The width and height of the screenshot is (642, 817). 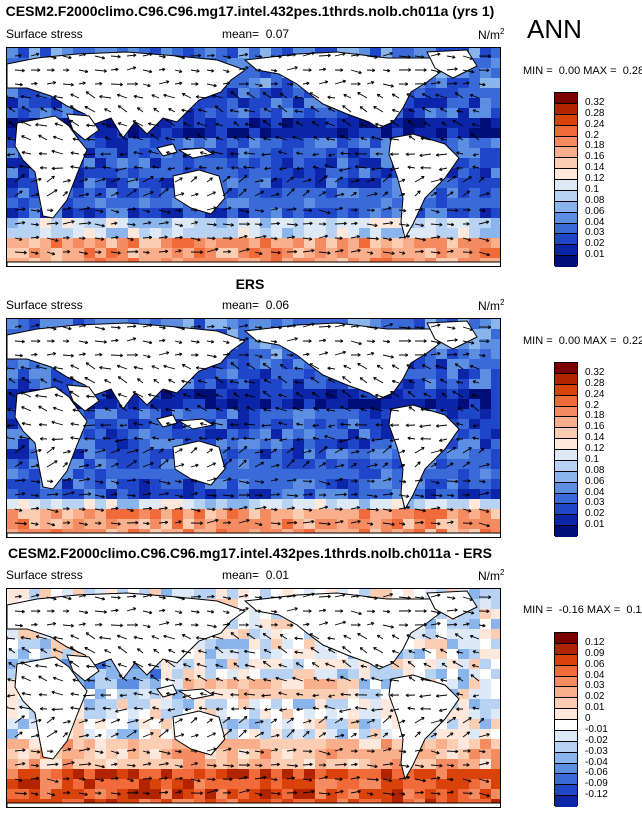 I want to click on colorbar-swatch, so click(x=566, y=368).